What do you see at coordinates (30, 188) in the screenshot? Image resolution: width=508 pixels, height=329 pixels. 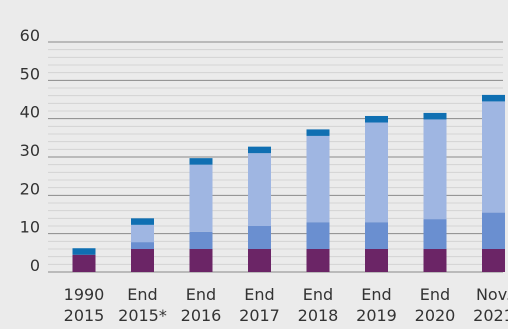 I see `y-tick-label: 20` at bounding box center [30, 188].